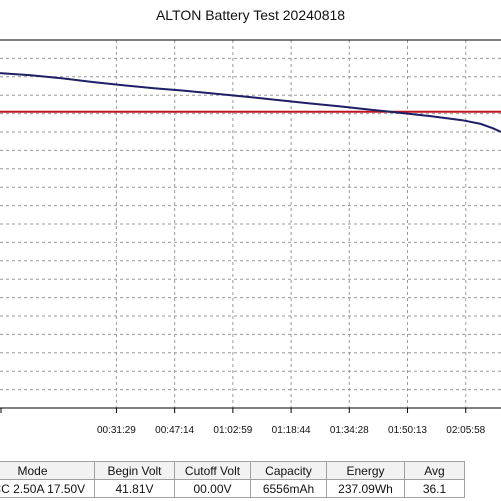  Describe the element at coordinates (434, 488) in the screenshot. I see `value-avg: 36.1` at that location.